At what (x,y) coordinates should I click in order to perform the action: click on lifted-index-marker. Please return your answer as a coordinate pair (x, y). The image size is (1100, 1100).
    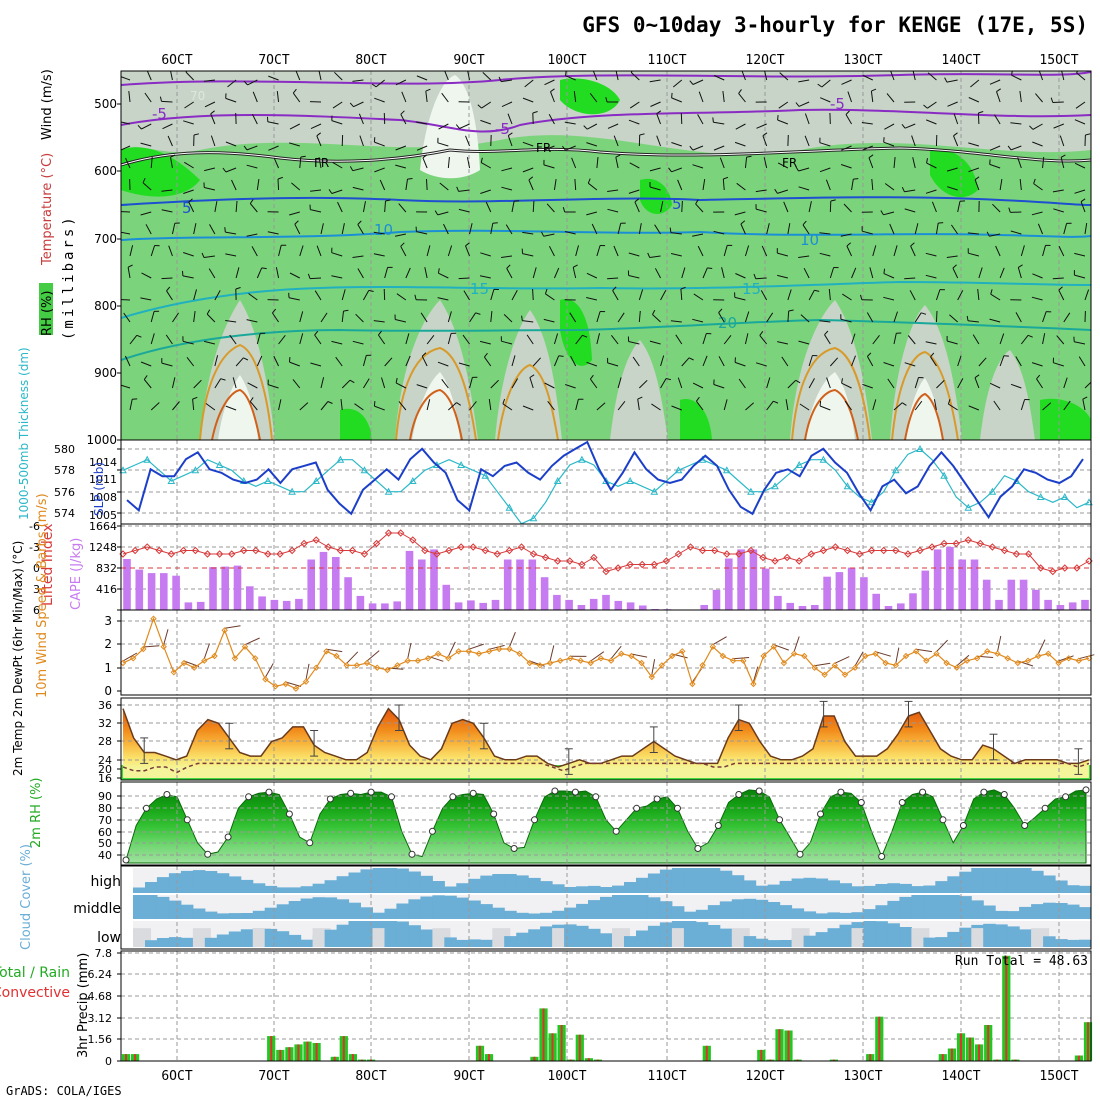
    Looking at the image, I should click on (883, 550).